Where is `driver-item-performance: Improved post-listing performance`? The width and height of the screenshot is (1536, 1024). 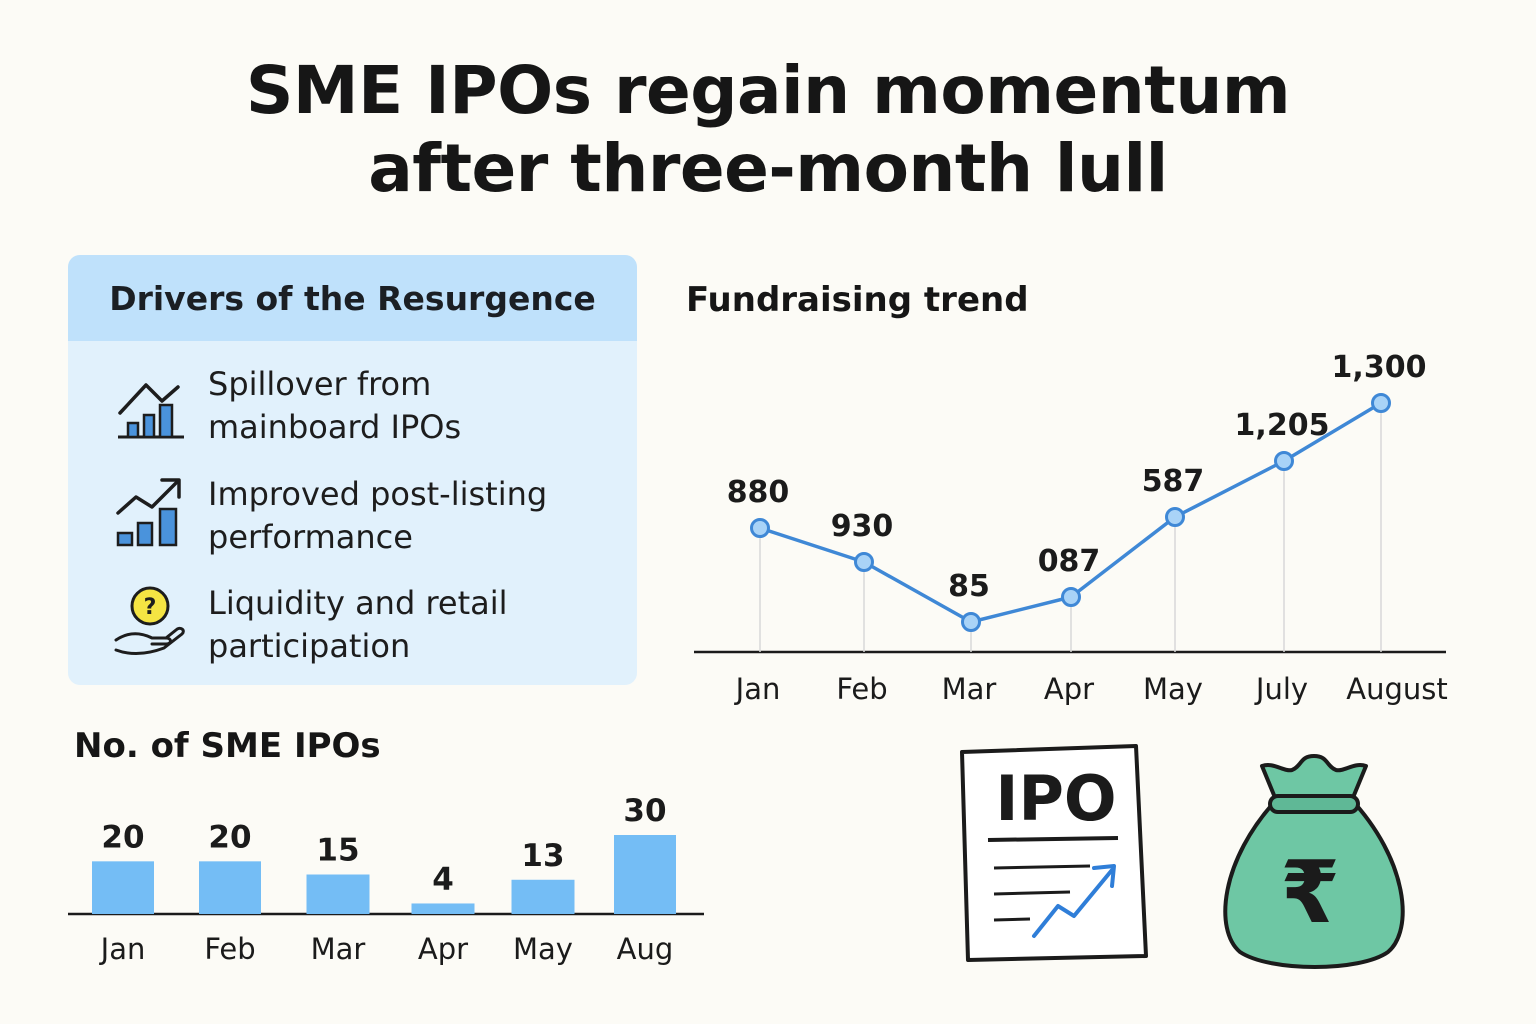
driver-item-performance: Improved post-listing performance is located at coordinates (352, 521).